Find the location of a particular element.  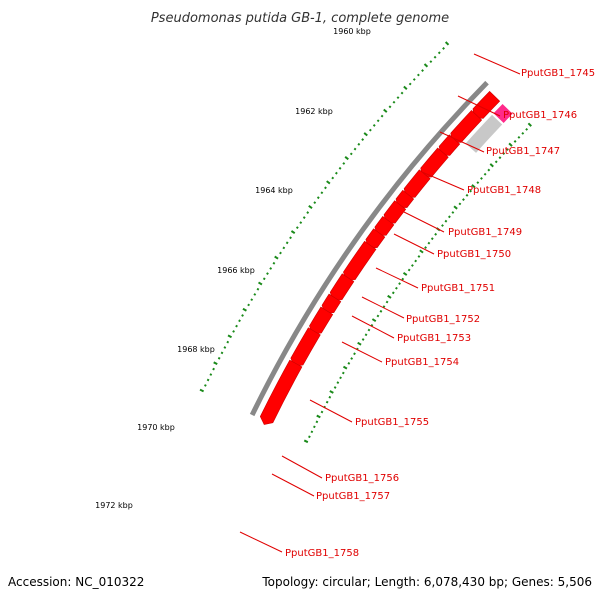

gene-label: PputGB1_1745 is located at coordinates (558, 73).